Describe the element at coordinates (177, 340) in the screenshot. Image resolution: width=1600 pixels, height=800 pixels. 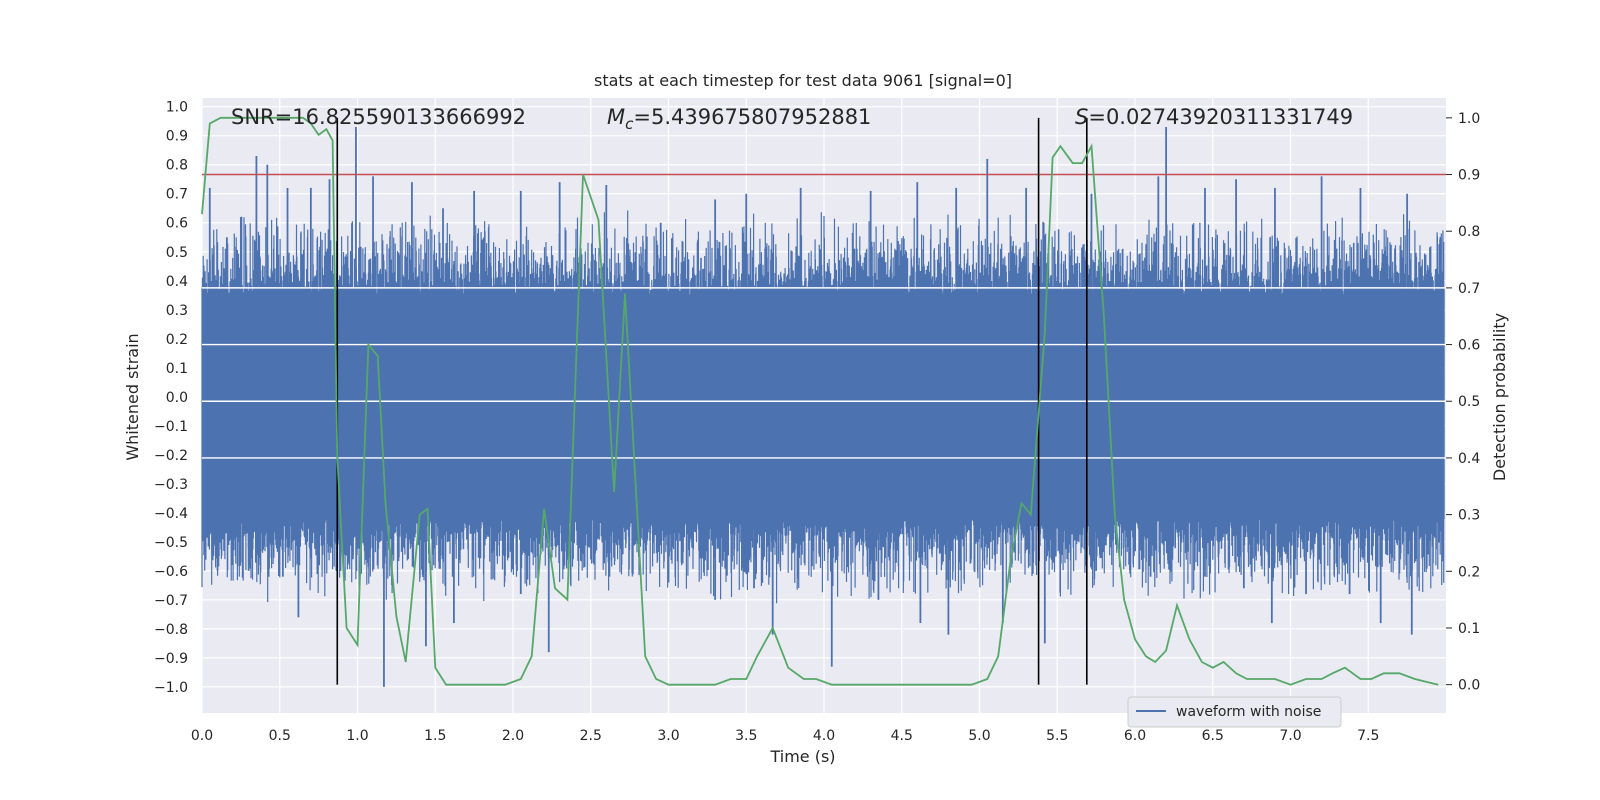
I see `y-tick-label: 0.2` at that location.